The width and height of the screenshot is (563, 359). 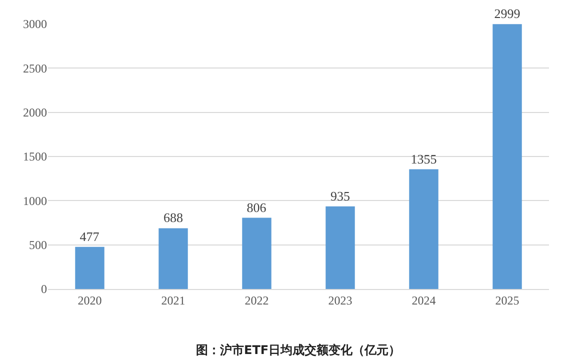 I want to click on x-tick-label: 2023, so click(x=340, y=300).